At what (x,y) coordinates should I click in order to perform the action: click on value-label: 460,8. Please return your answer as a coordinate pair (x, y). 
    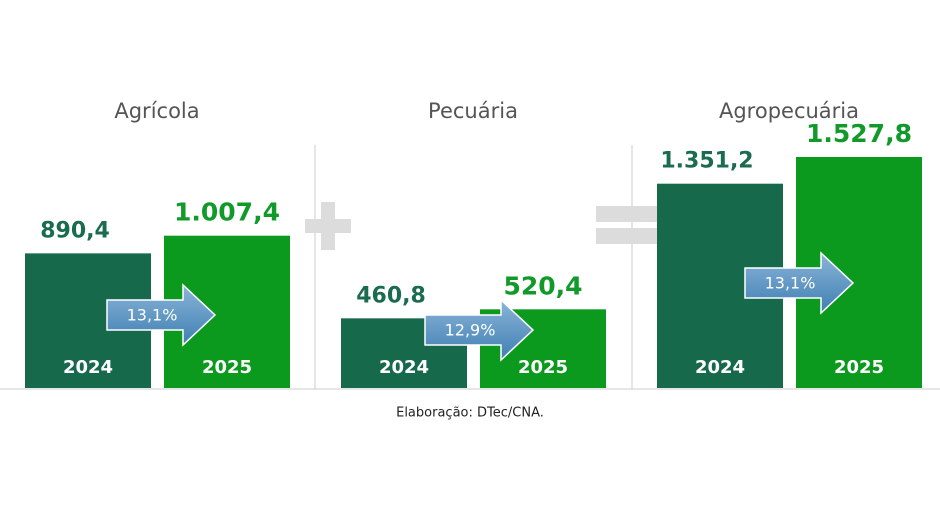
    Looking at the image, I should click on (391, 295).